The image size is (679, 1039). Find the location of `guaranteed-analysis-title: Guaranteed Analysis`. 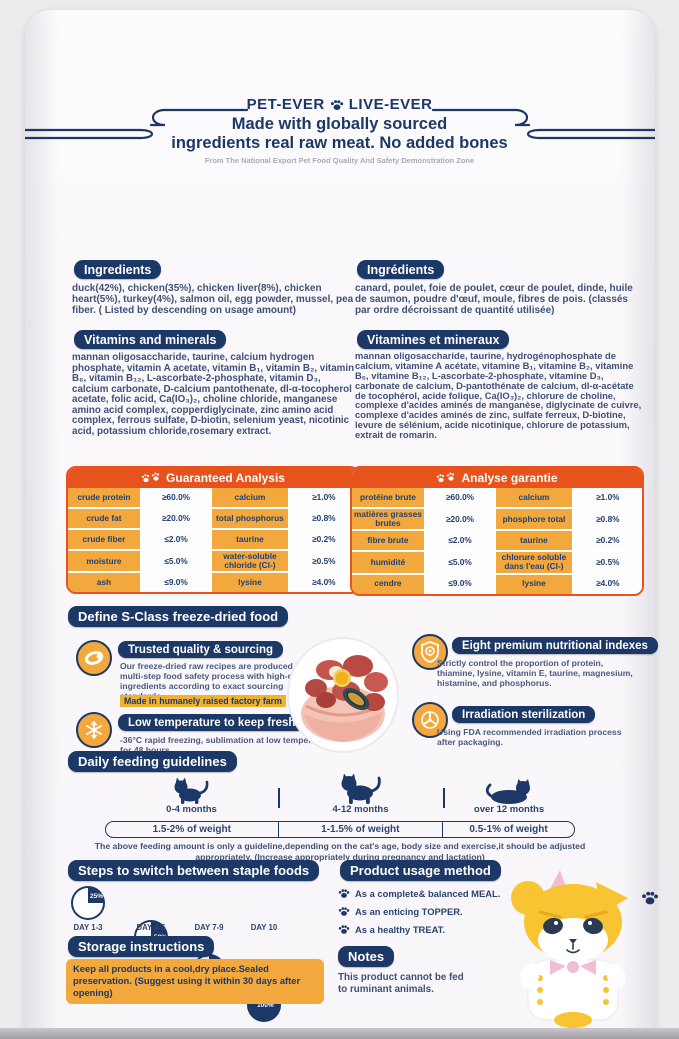

guaranteed-analysis-title: Guaranteed Analysis is located at coordinates (225, 478).